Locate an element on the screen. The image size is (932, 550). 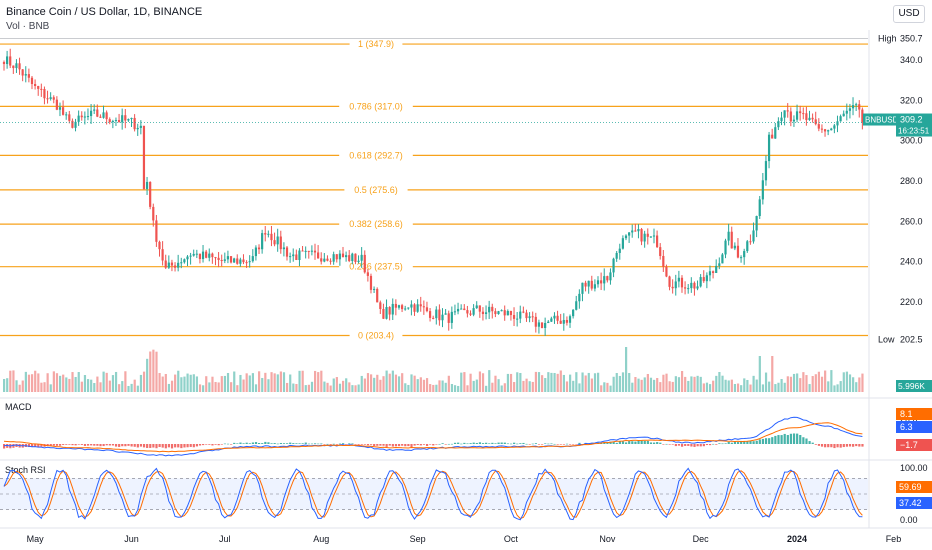
price-tick-label: 320.0 is located at coordinates (911, 100).